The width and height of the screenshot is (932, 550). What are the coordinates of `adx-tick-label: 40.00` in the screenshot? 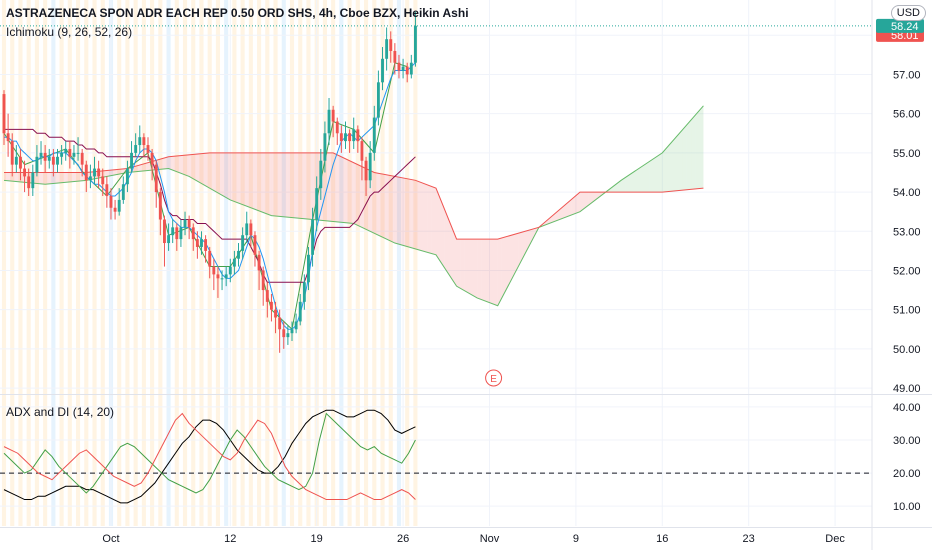 It's located at (907, 408).